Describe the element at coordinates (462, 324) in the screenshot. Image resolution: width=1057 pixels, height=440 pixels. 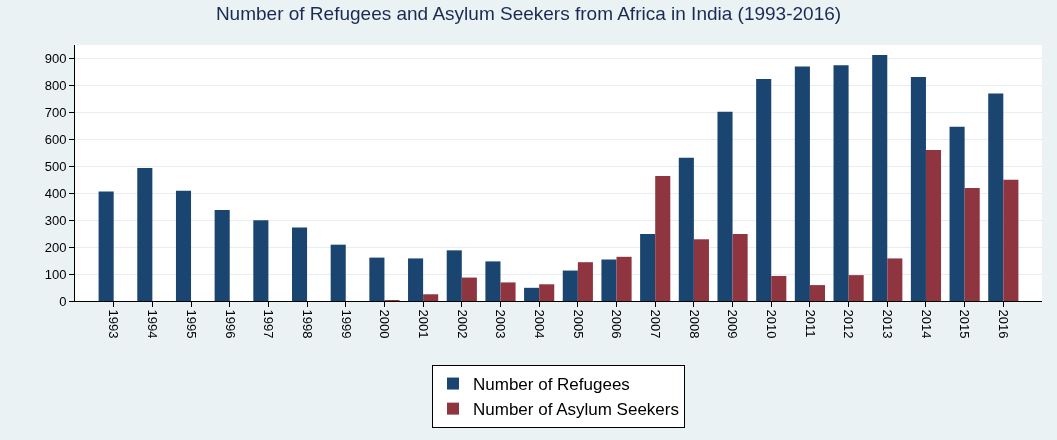
I see `x-tick-label: 2002` at that location.